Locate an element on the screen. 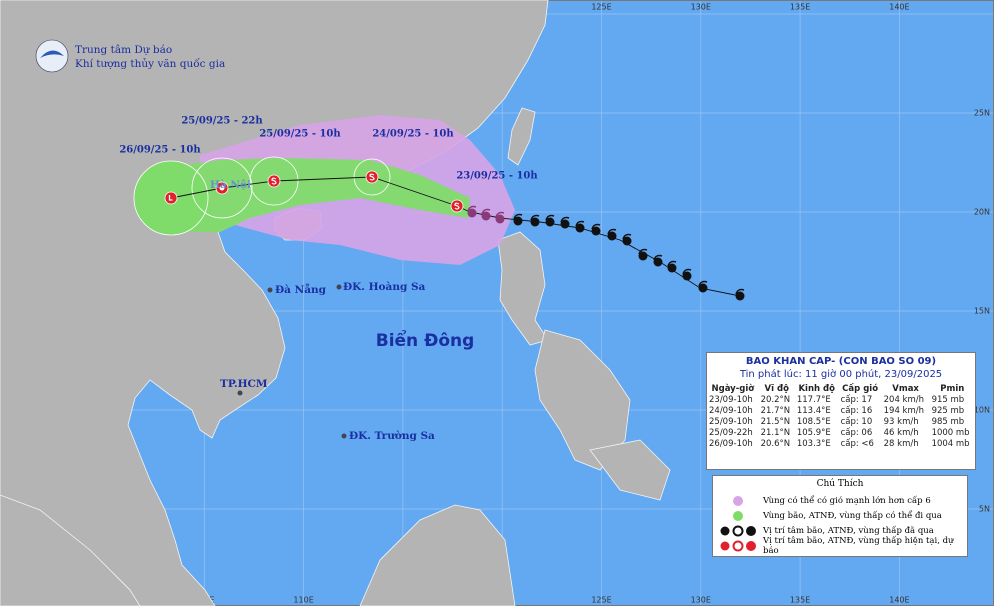 Image resolution: width=994 pixels, height=606 pixels. column-header: Kinh độ is located at coordinates (816, 388).